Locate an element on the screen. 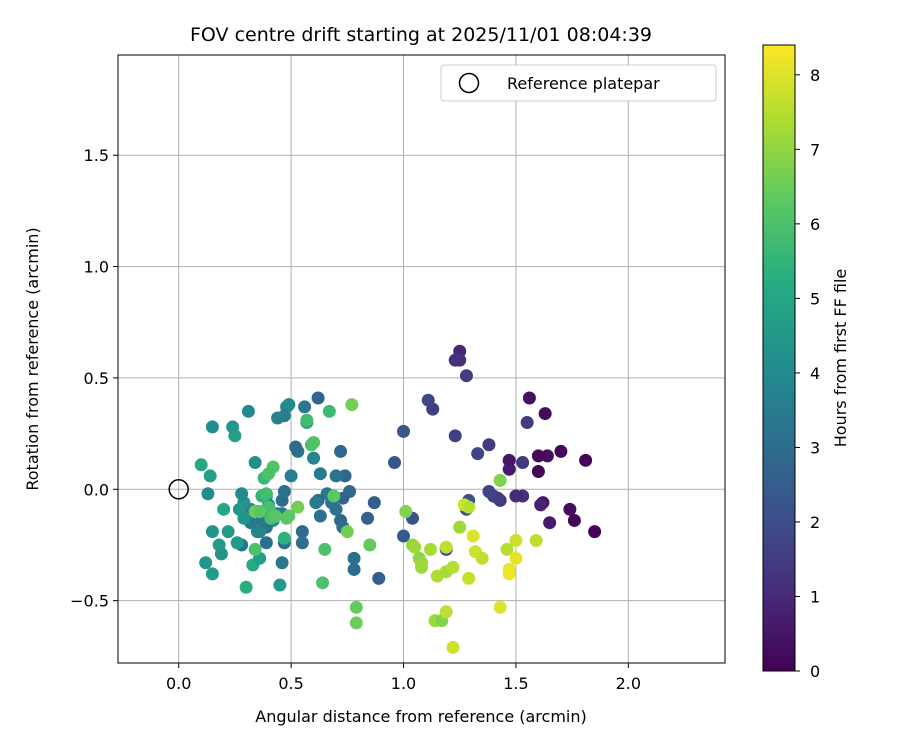 The height and width of the screenshot is (750, 900). y-tick-label: −0.5 is located at coordinates (89, 601).